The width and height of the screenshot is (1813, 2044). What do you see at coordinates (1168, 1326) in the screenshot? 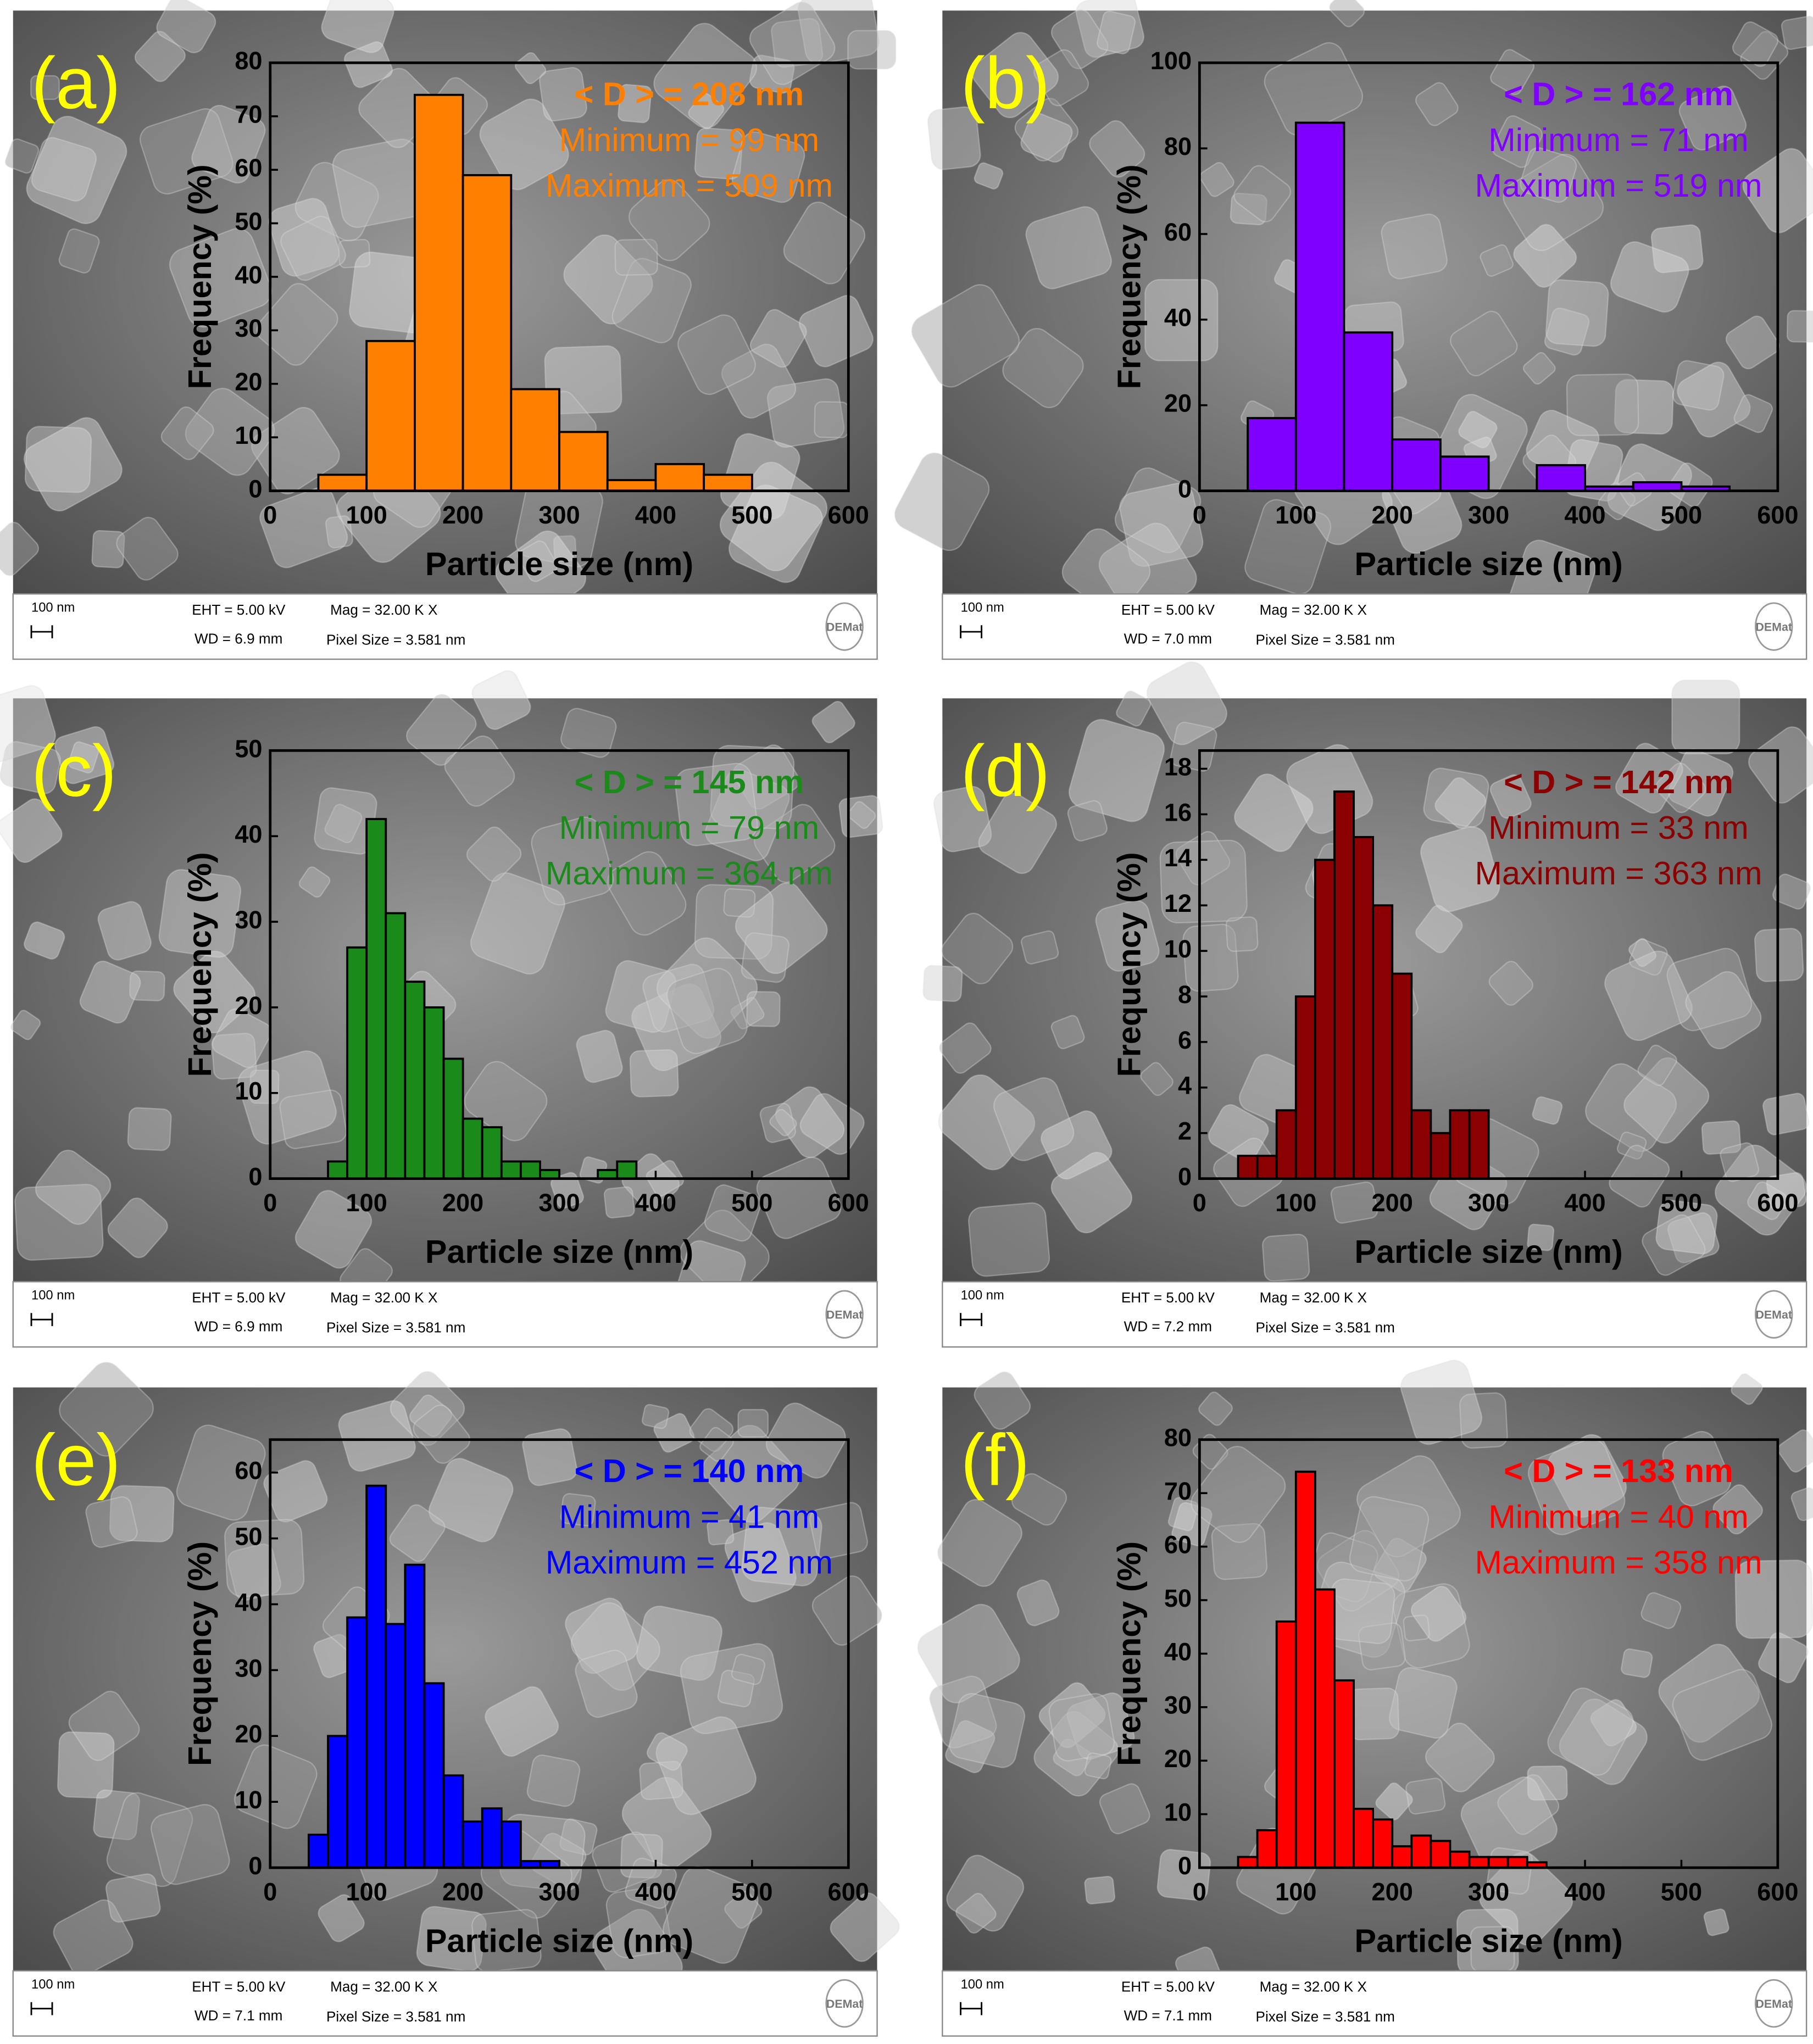
I see `wd: WD = 7.2 mm` at bounding box center [1168, 1326].